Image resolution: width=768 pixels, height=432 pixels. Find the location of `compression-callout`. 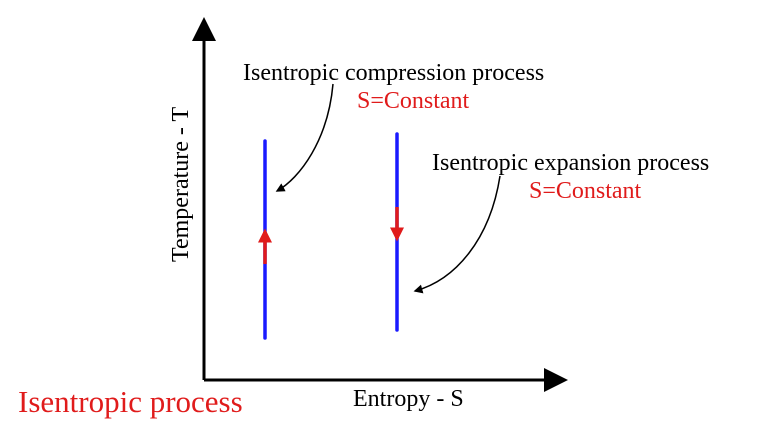

compression-callout is located at coordinates (304, 137).